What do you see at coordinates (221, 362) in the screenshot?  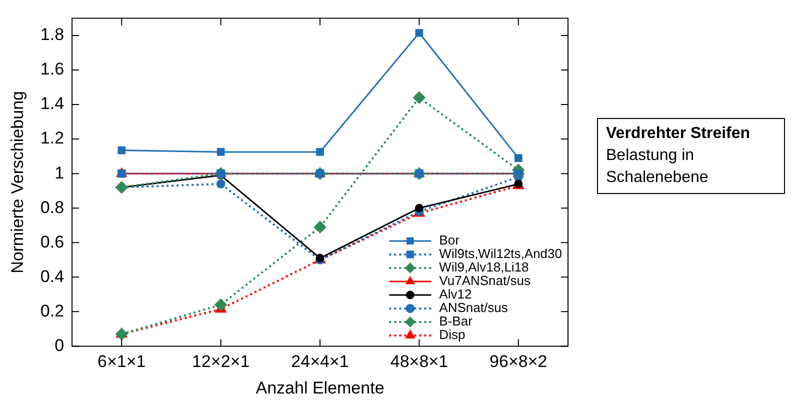 I see `x-tick-label: 12×2×1` at bounding box center [221, 362].